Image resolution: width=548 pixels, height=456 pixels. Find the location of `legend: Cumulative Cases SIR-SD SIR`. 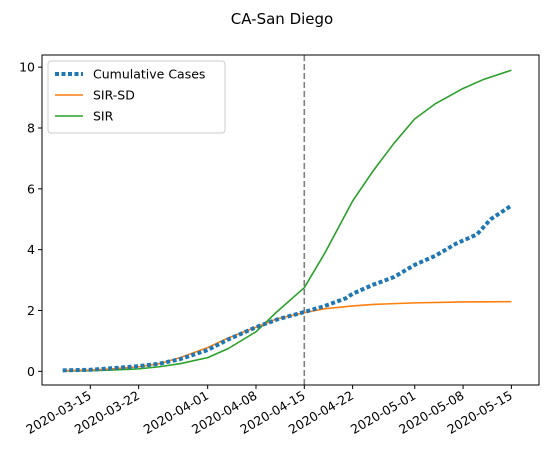

legend: Cumulative Cases SIR-SD SIR is located at coordinates (136, 97).